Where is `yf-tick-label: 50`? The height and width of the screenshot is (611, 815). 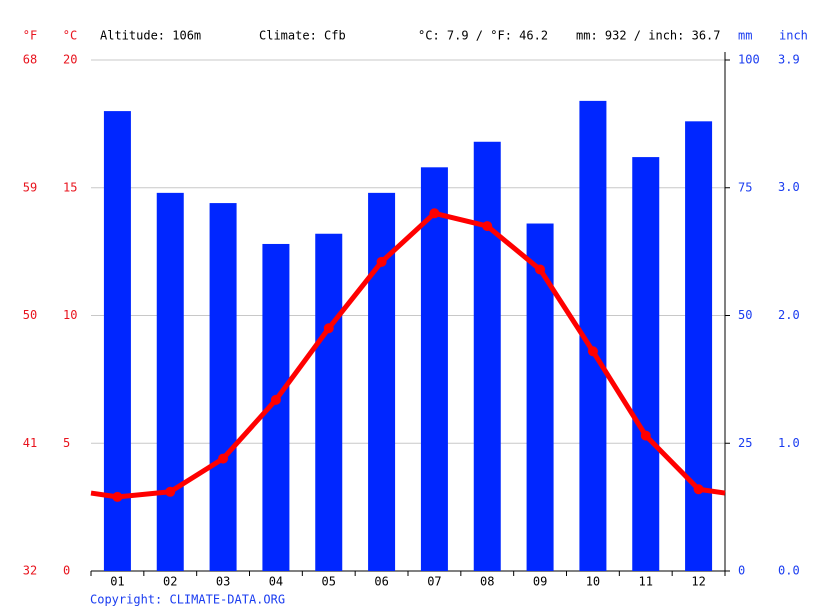 yf-tick-label: 50 is located at coordinates (30, 315).